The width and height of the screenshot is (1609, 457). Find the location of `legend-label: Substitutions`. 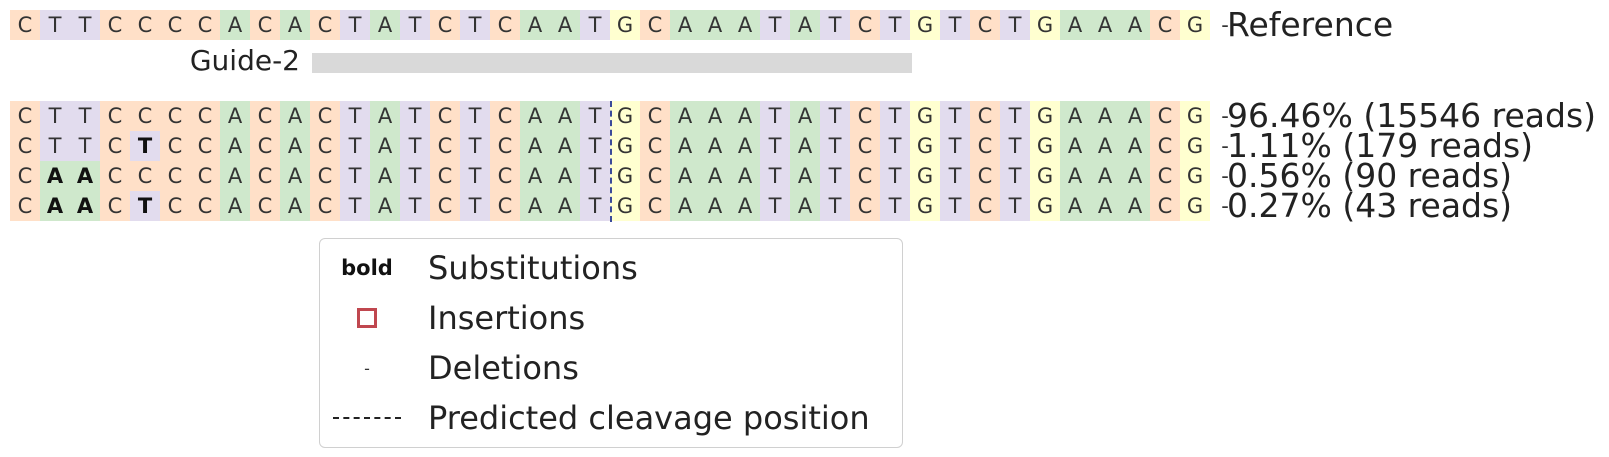

legend-label: Substitutions is located at coordinates (533, 268).